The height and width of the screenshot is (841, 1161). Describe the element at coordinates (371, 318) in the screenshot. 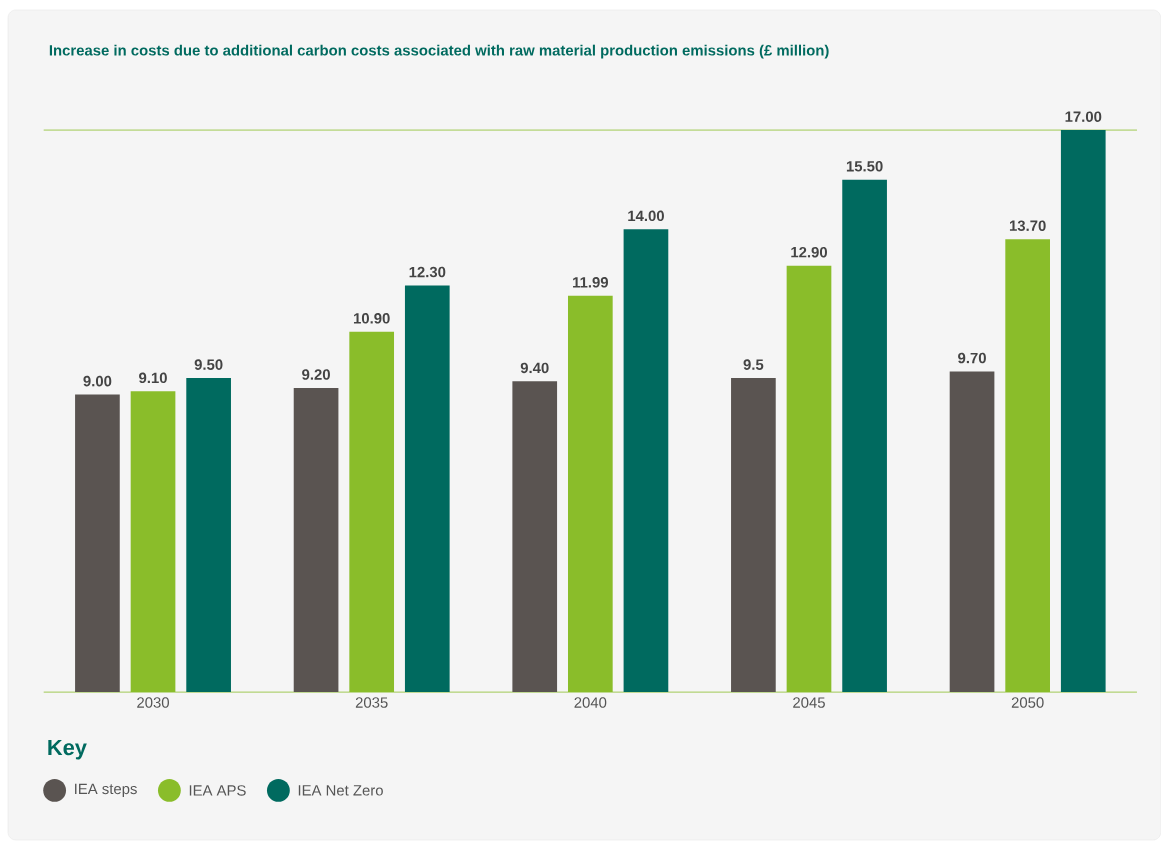

I see `data-label: 10.90` at that location.